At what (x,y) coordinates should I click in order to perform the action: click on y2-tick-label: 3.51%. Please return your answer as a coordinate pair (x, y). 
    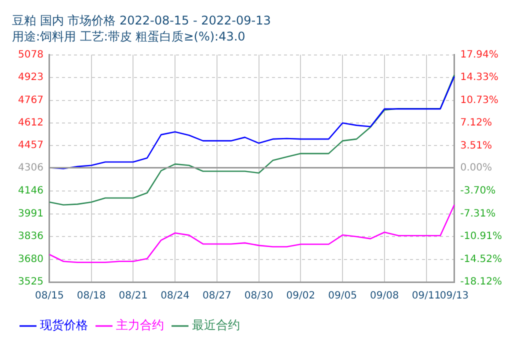
    Looking at the image, I should click on (476, 146).